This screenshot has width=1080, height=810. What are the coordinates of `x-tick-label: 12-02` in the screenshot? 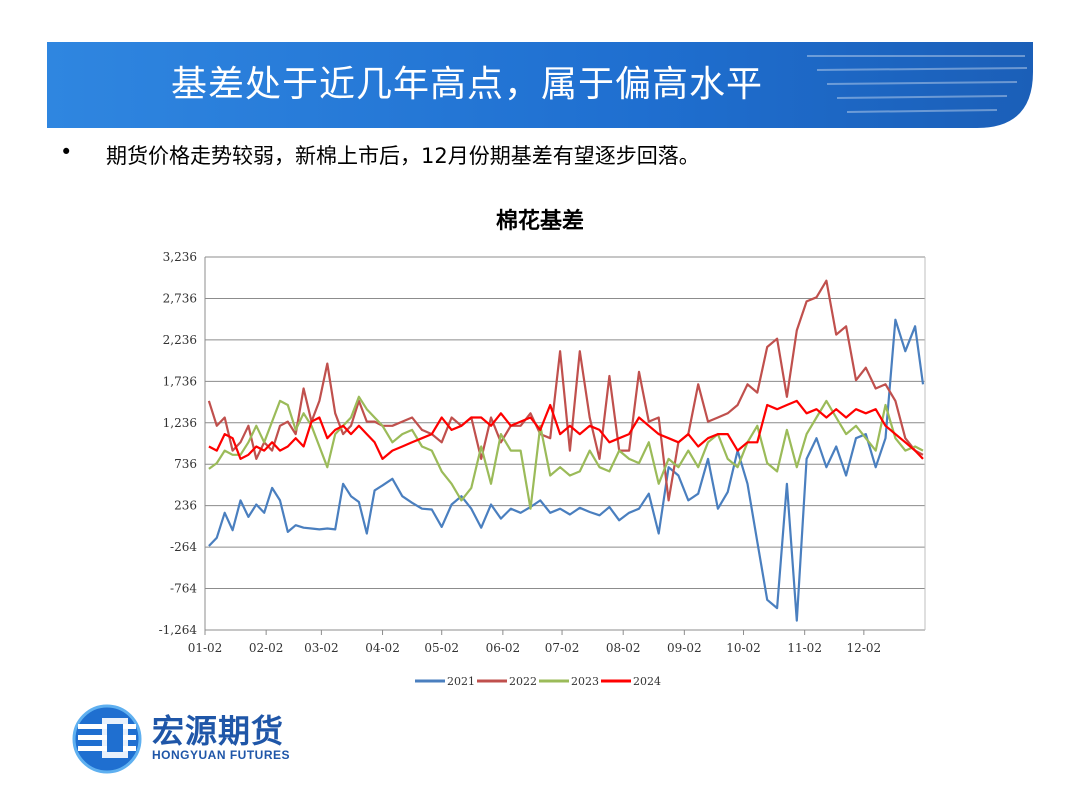 It's located at (864, 648).